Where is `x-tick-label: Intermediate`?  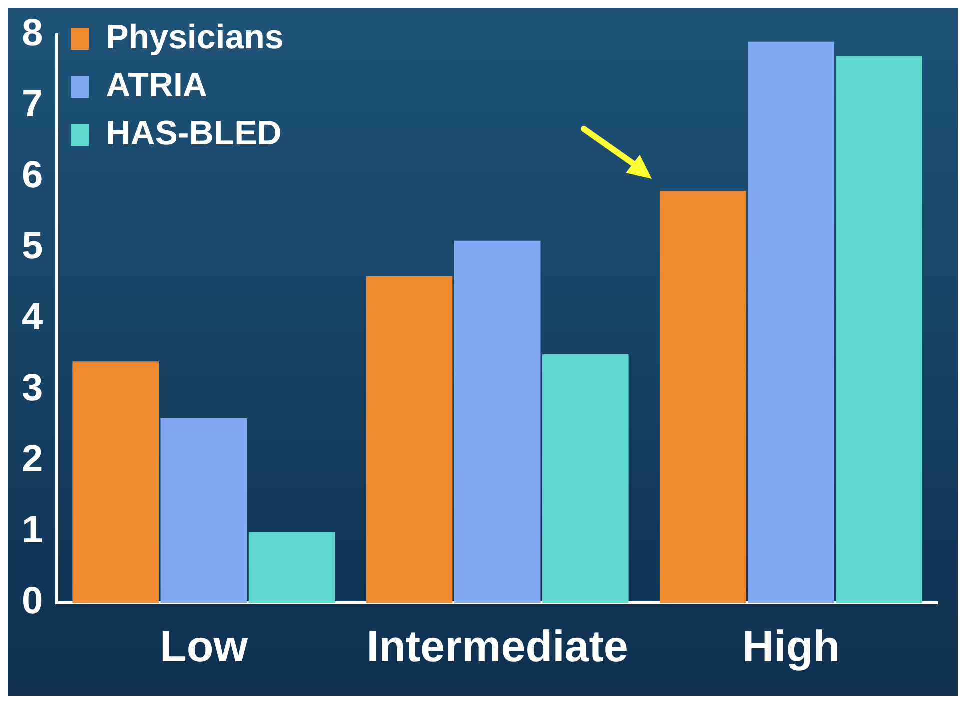 x-tick-label: Intermediate is located at coordinates (497, 647).